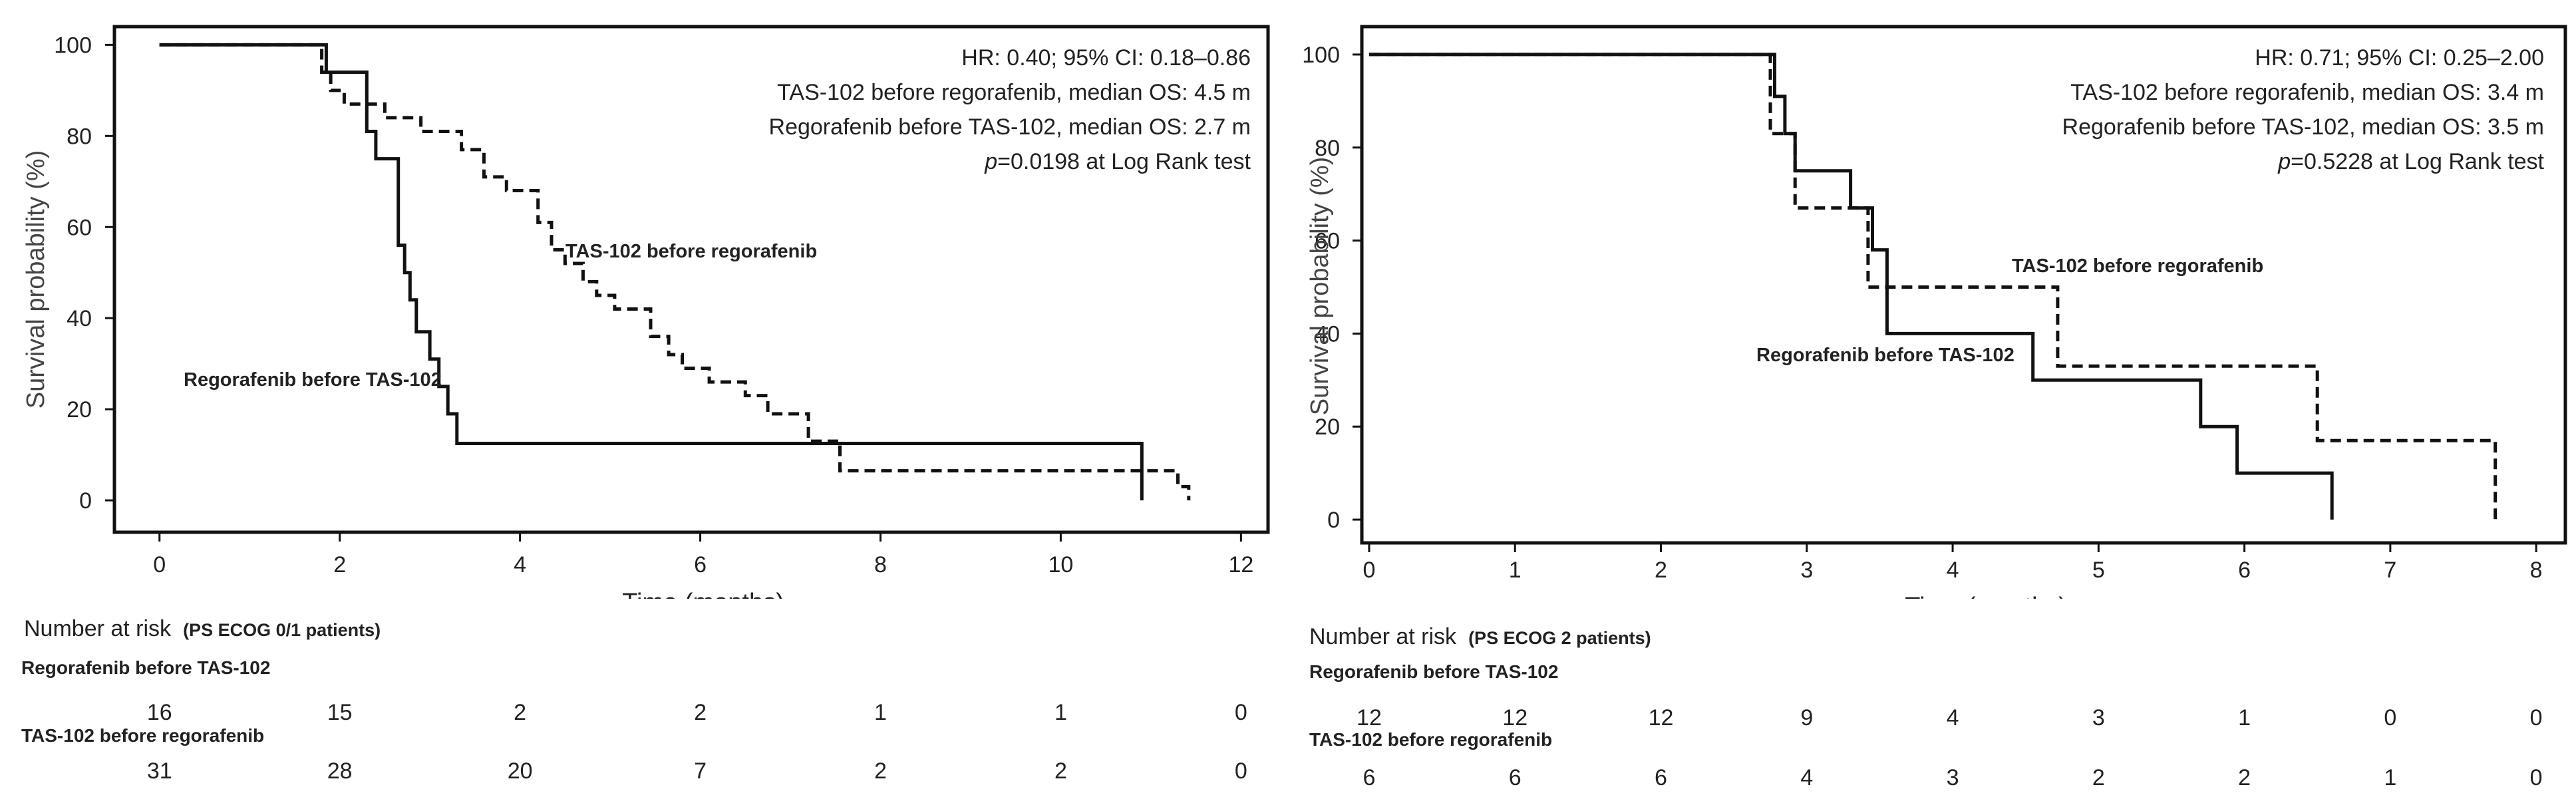  I want to click on pvalue-annotation: p=0.0198 at Log Rank test, so click(1117, 161).